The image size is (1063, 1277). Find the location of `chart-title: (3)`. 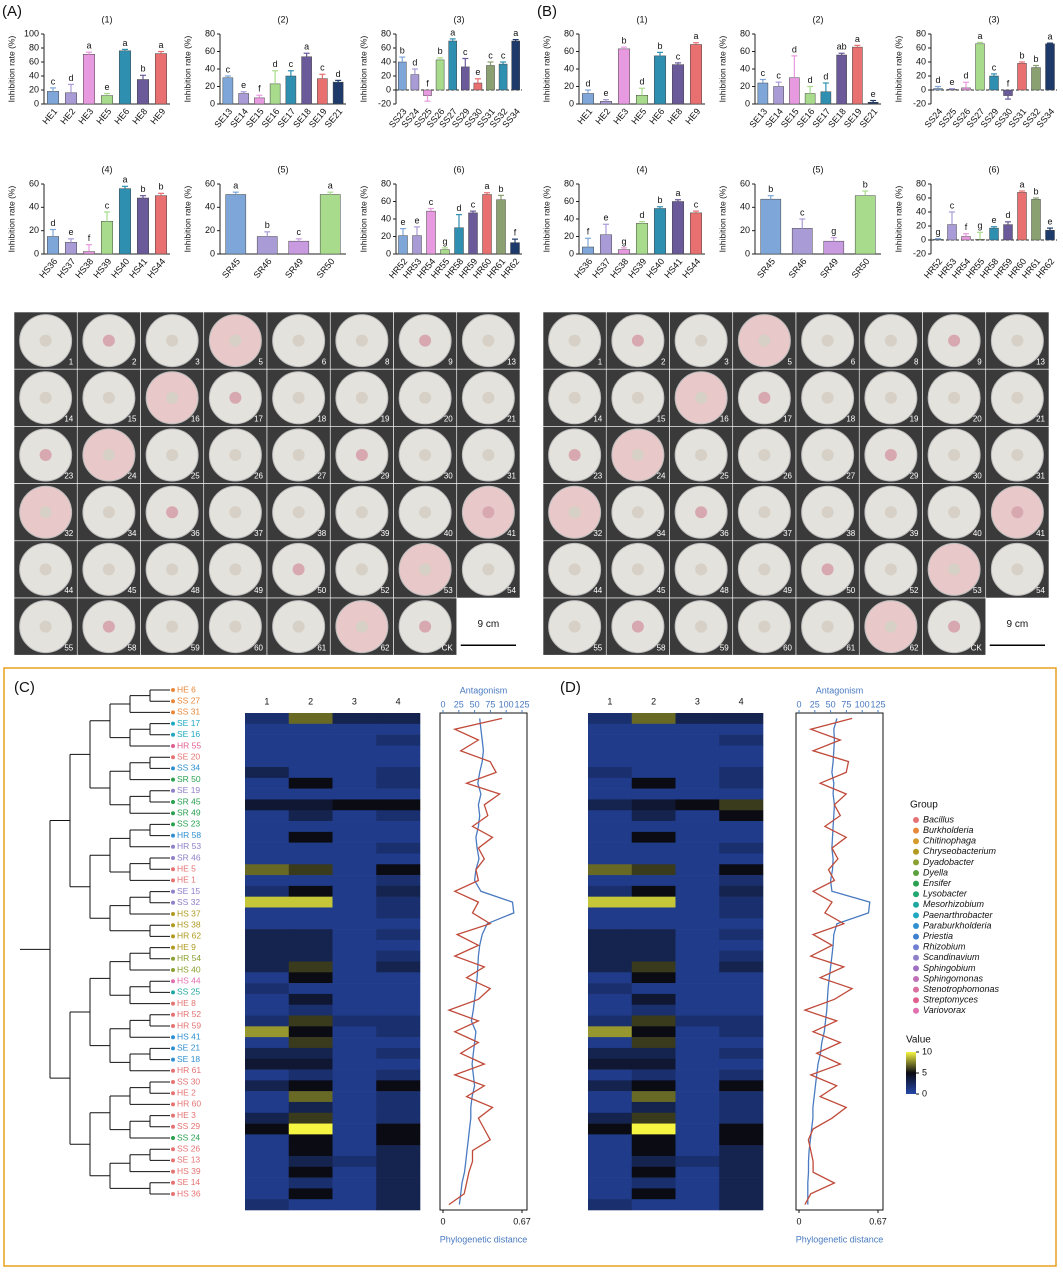

chart-title: (3) is located at coordinates (994, 19).